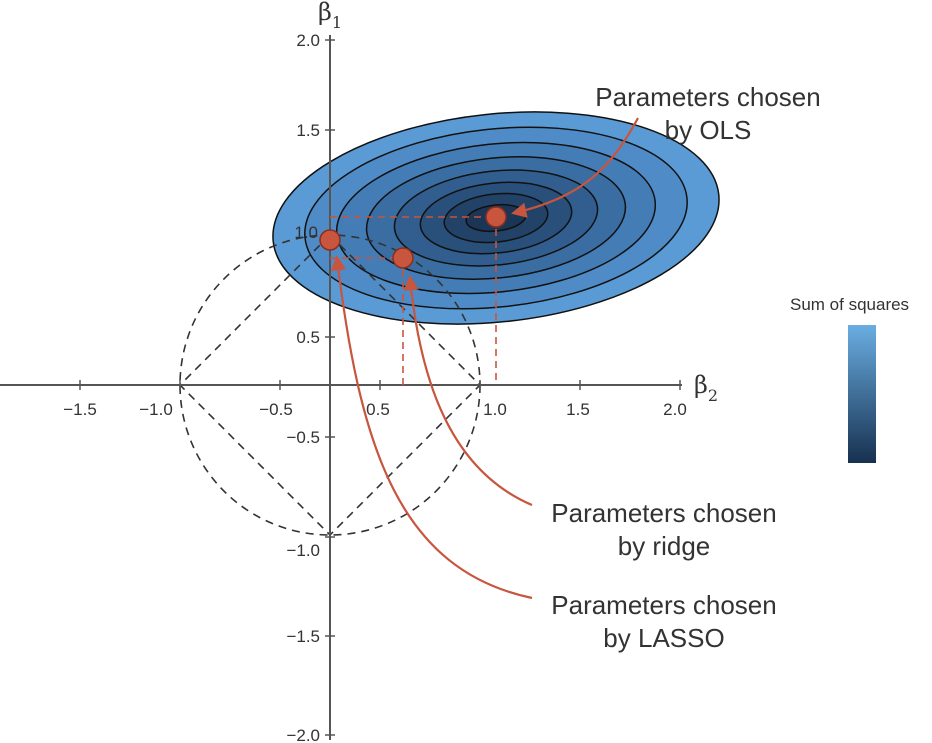 The width and height of the screenshot is (932, 743). What do you see at coordinates (707, 97) in the screenshot?
I see `ols-annotation-line1: Parameters chosen` at bounding box center [707, 97].